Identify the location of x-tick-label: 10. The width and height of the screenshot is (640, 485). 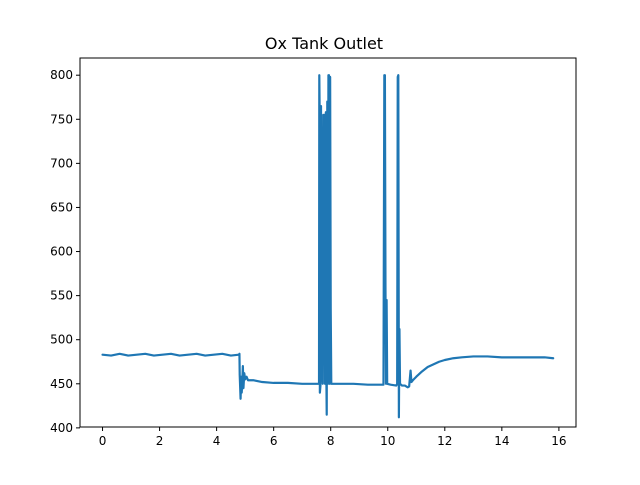
(387, 441).